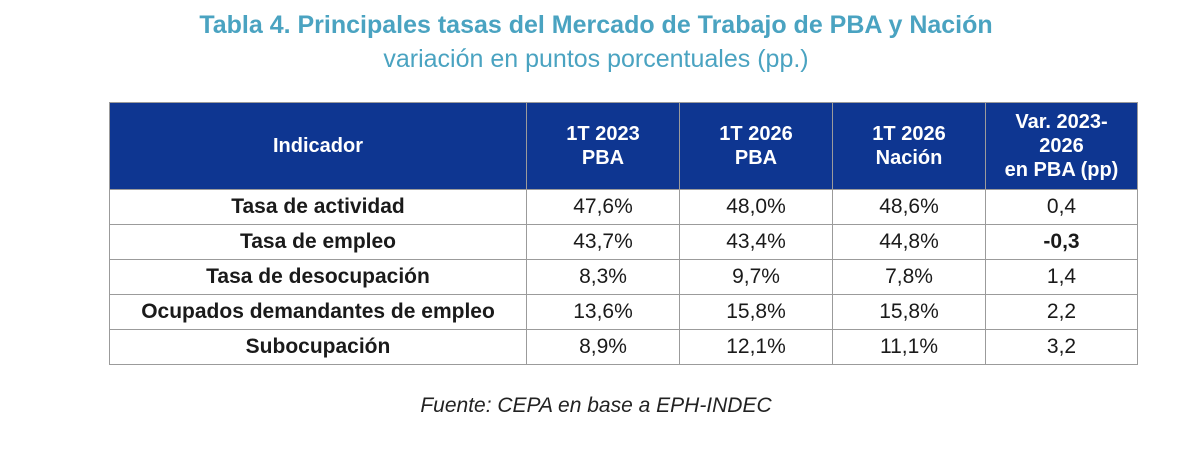 This screenshot has height=452, width=1192. What do you see at coordinates (909, 207) in the screenshot?
I see `value-cell-1t2026-nacion: 48,6%` at bounding box center [909, 207].